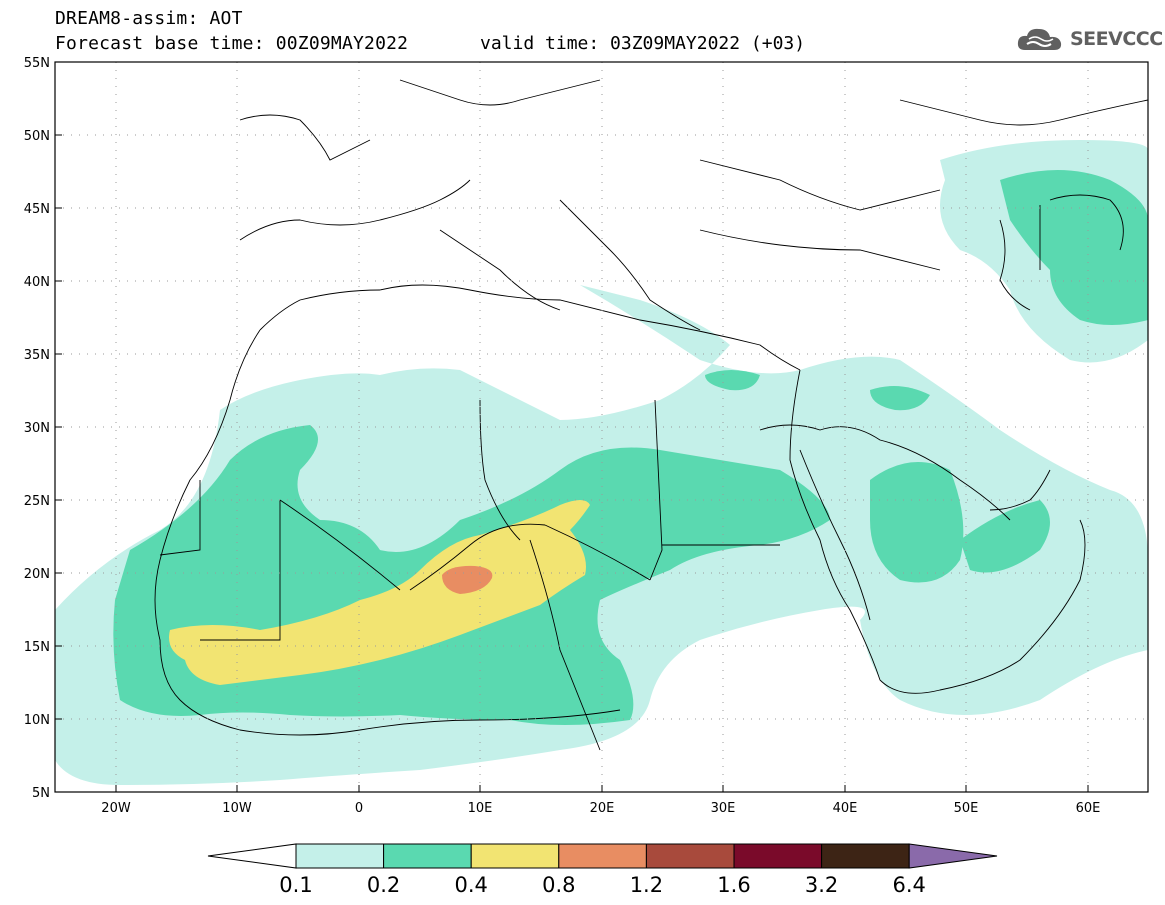  What do you see at coordinates (1005, 536) in the screenshot?
I see `aot-contour-0.2-gulf` at bounding box center [1005, 536].